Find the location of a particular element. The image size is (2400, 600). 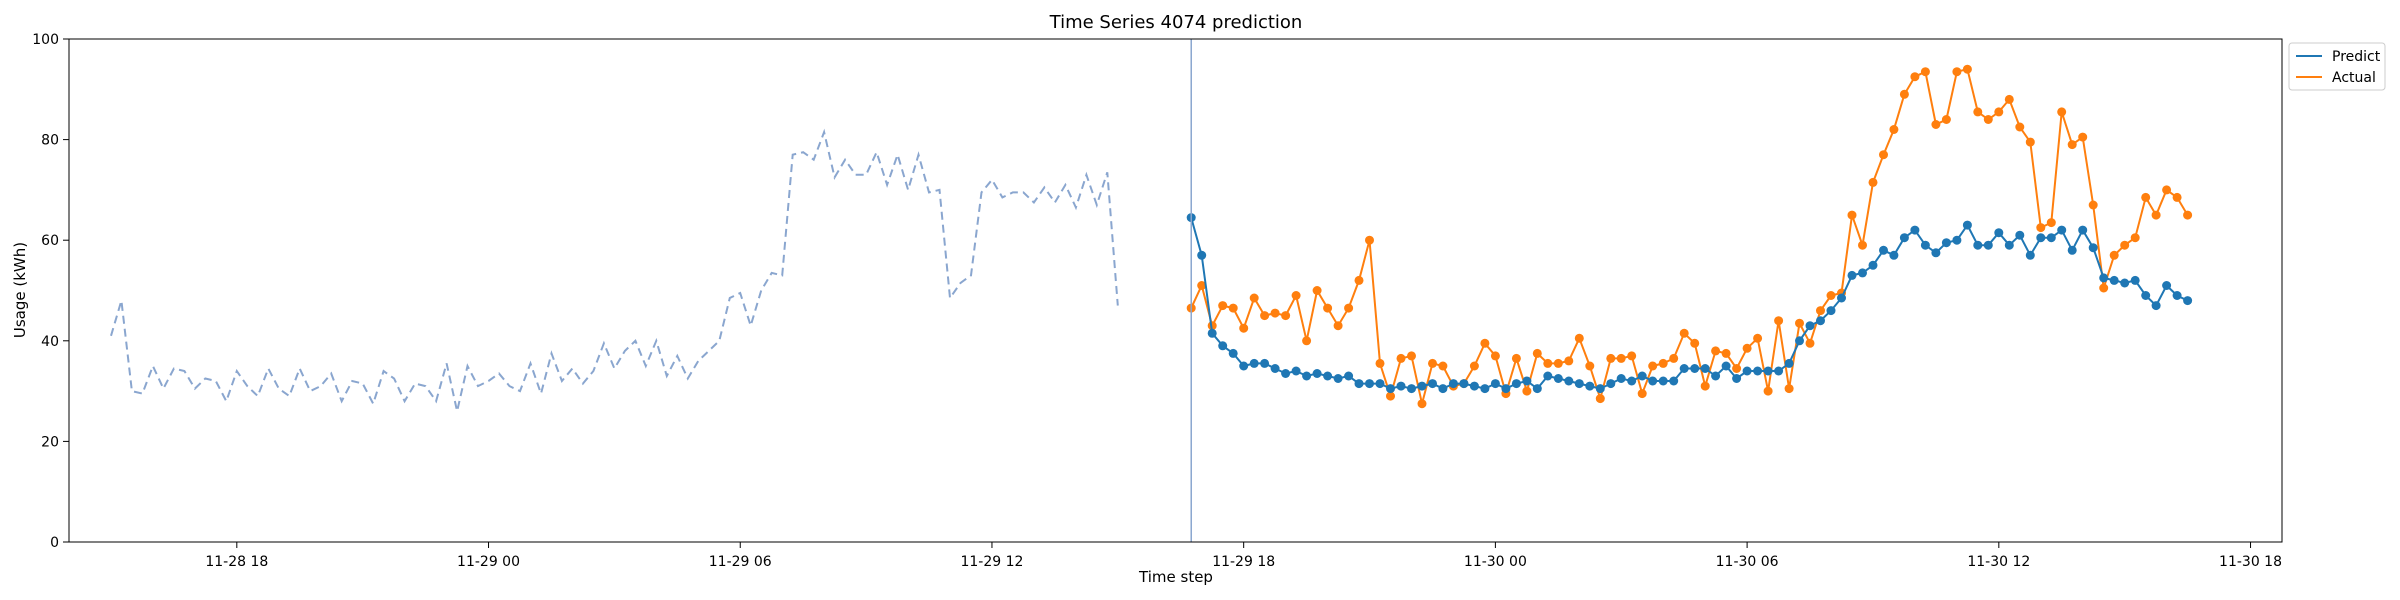

y-axis-title: Usage (kWh) is located at coordinates (20, 290).